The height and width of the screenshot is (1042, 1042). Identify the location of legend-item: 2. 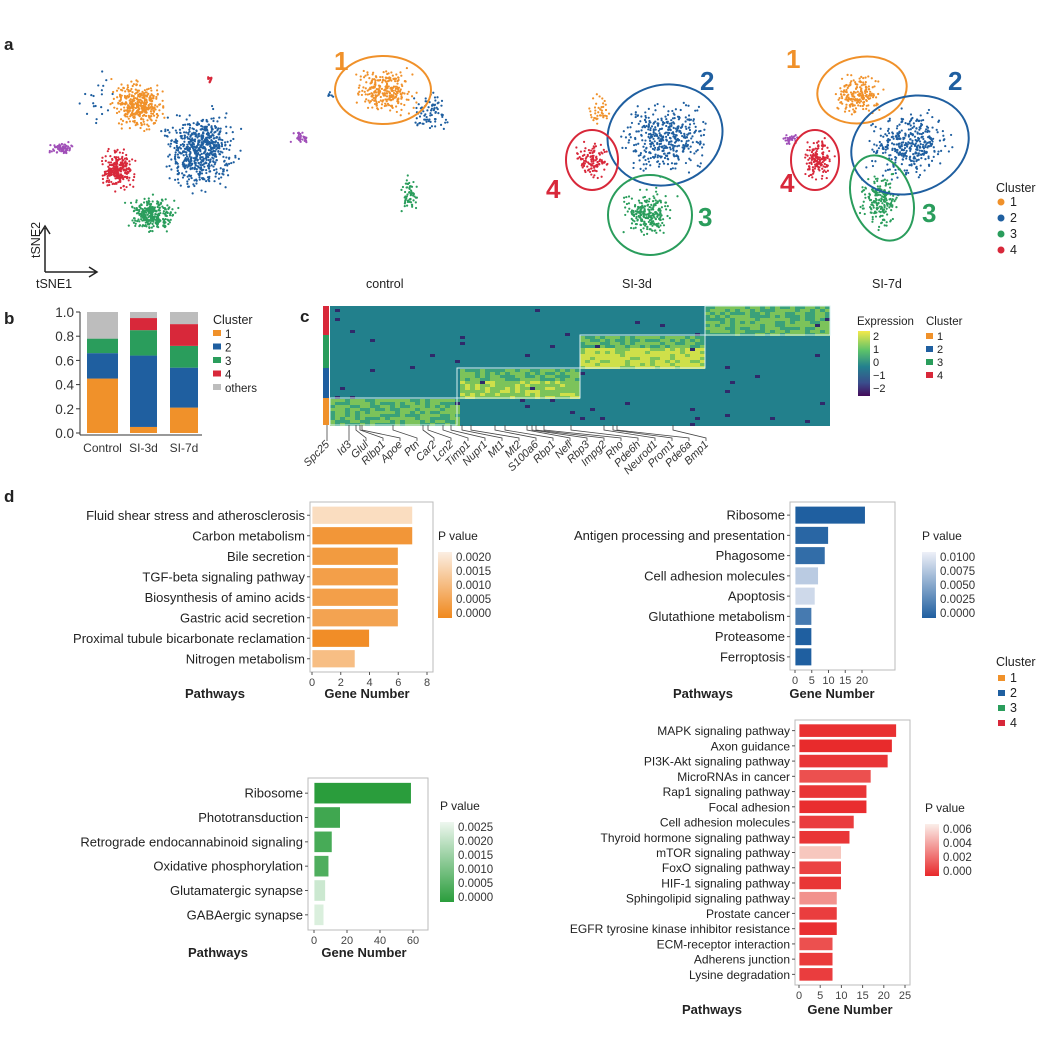
(1013, 218).